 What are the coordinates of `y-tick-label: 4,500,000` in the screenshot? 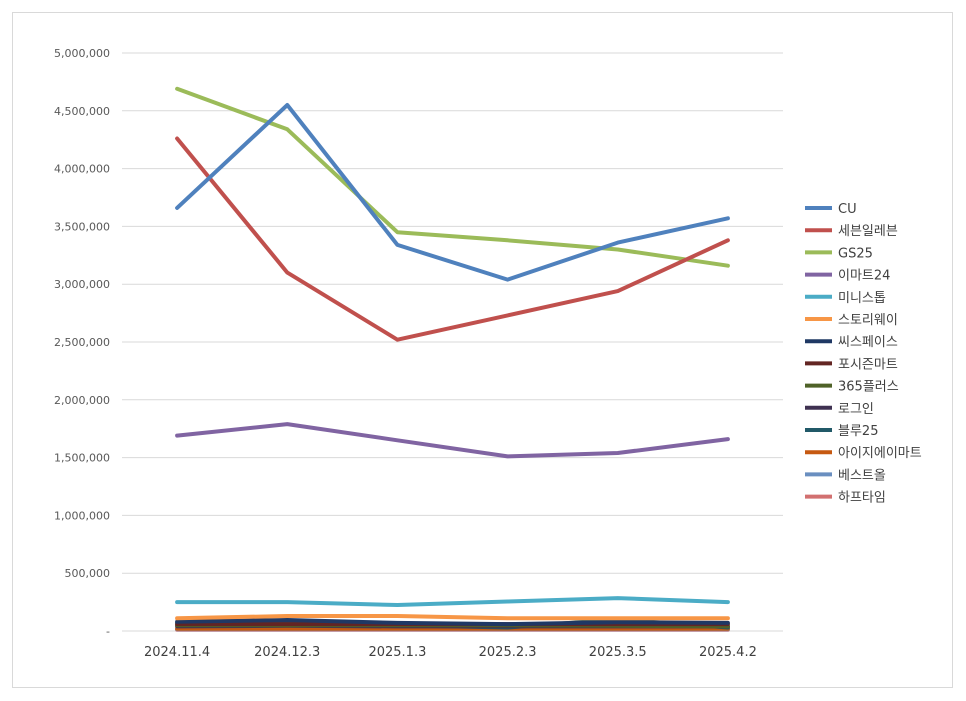 It's located at (82, 111).